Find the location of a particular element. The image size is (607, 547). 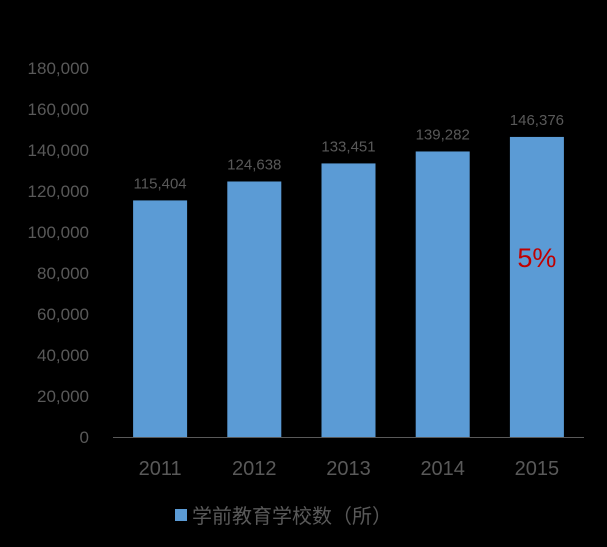

y-tick-label: 20,000 is located at coordinates (63, 396).